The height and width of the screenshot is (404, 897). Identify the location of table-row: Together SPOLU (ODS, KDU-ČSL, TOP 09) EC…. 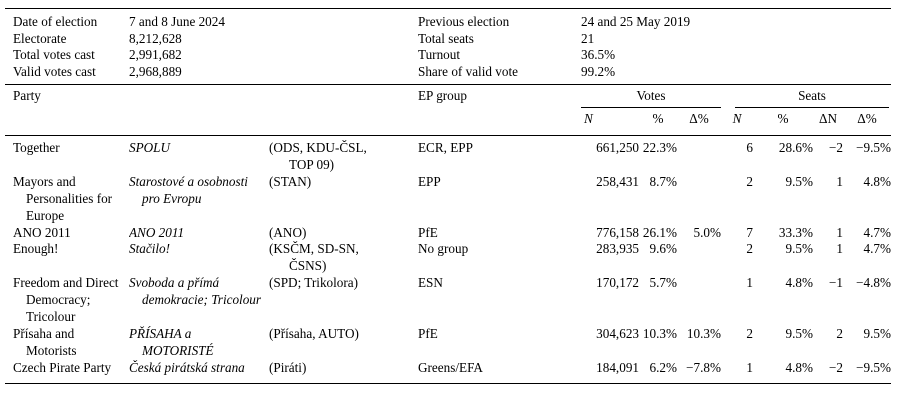
(448, 155).